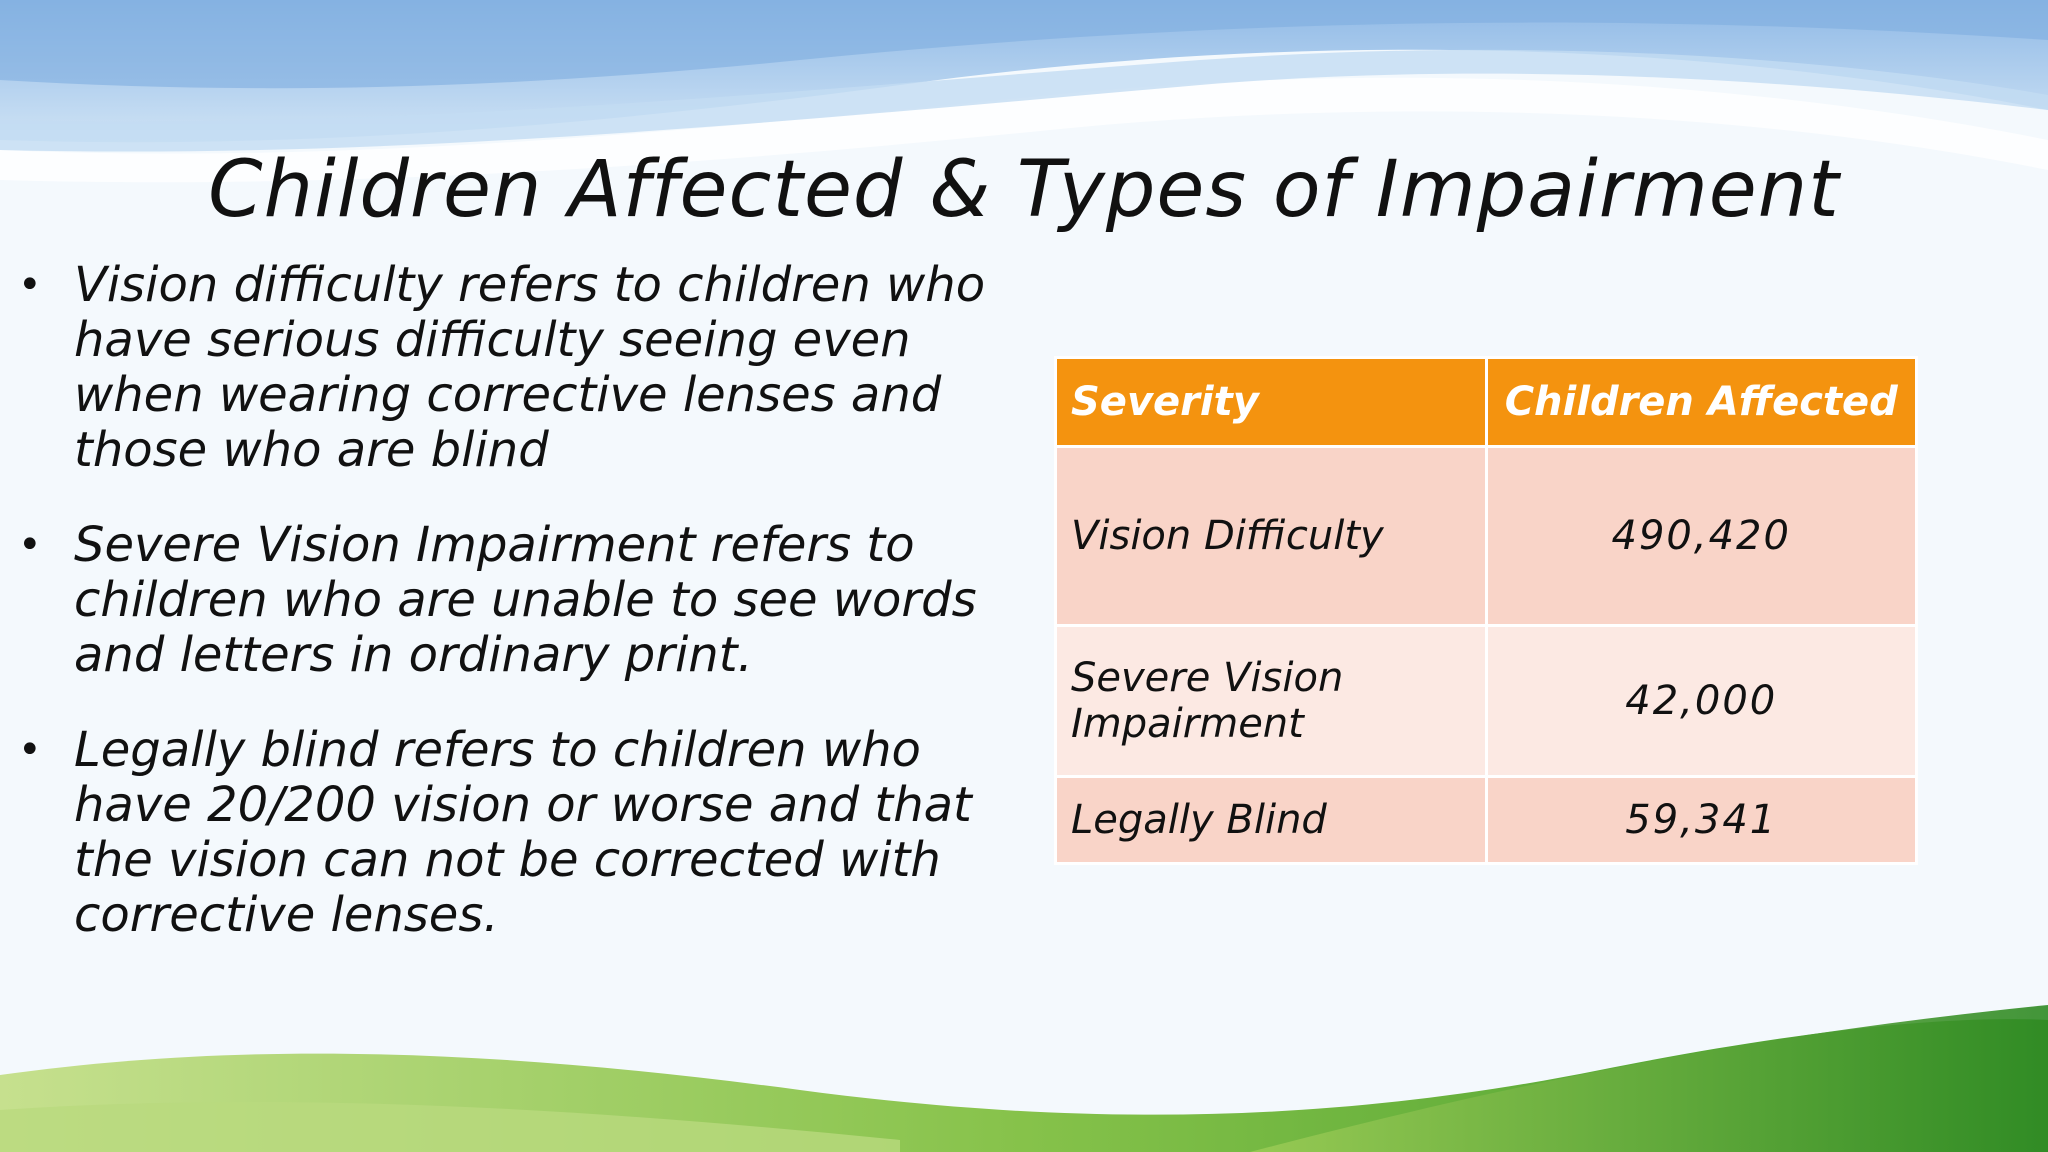 The width and height of the screenshot is (2048, 1152). Describe the element at coordinates (1701, 536) in the screenshot. I see `cell-children-affected: 490,420` at that location.